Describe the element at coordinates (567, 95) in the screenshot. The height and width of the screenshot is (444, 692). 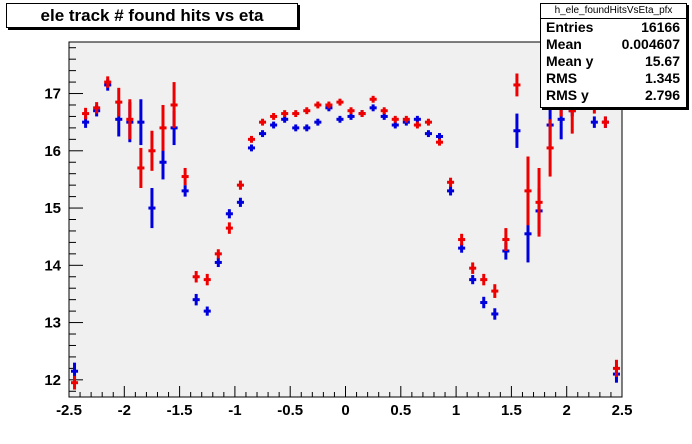
I see `stat-label: RMS y` at that location.